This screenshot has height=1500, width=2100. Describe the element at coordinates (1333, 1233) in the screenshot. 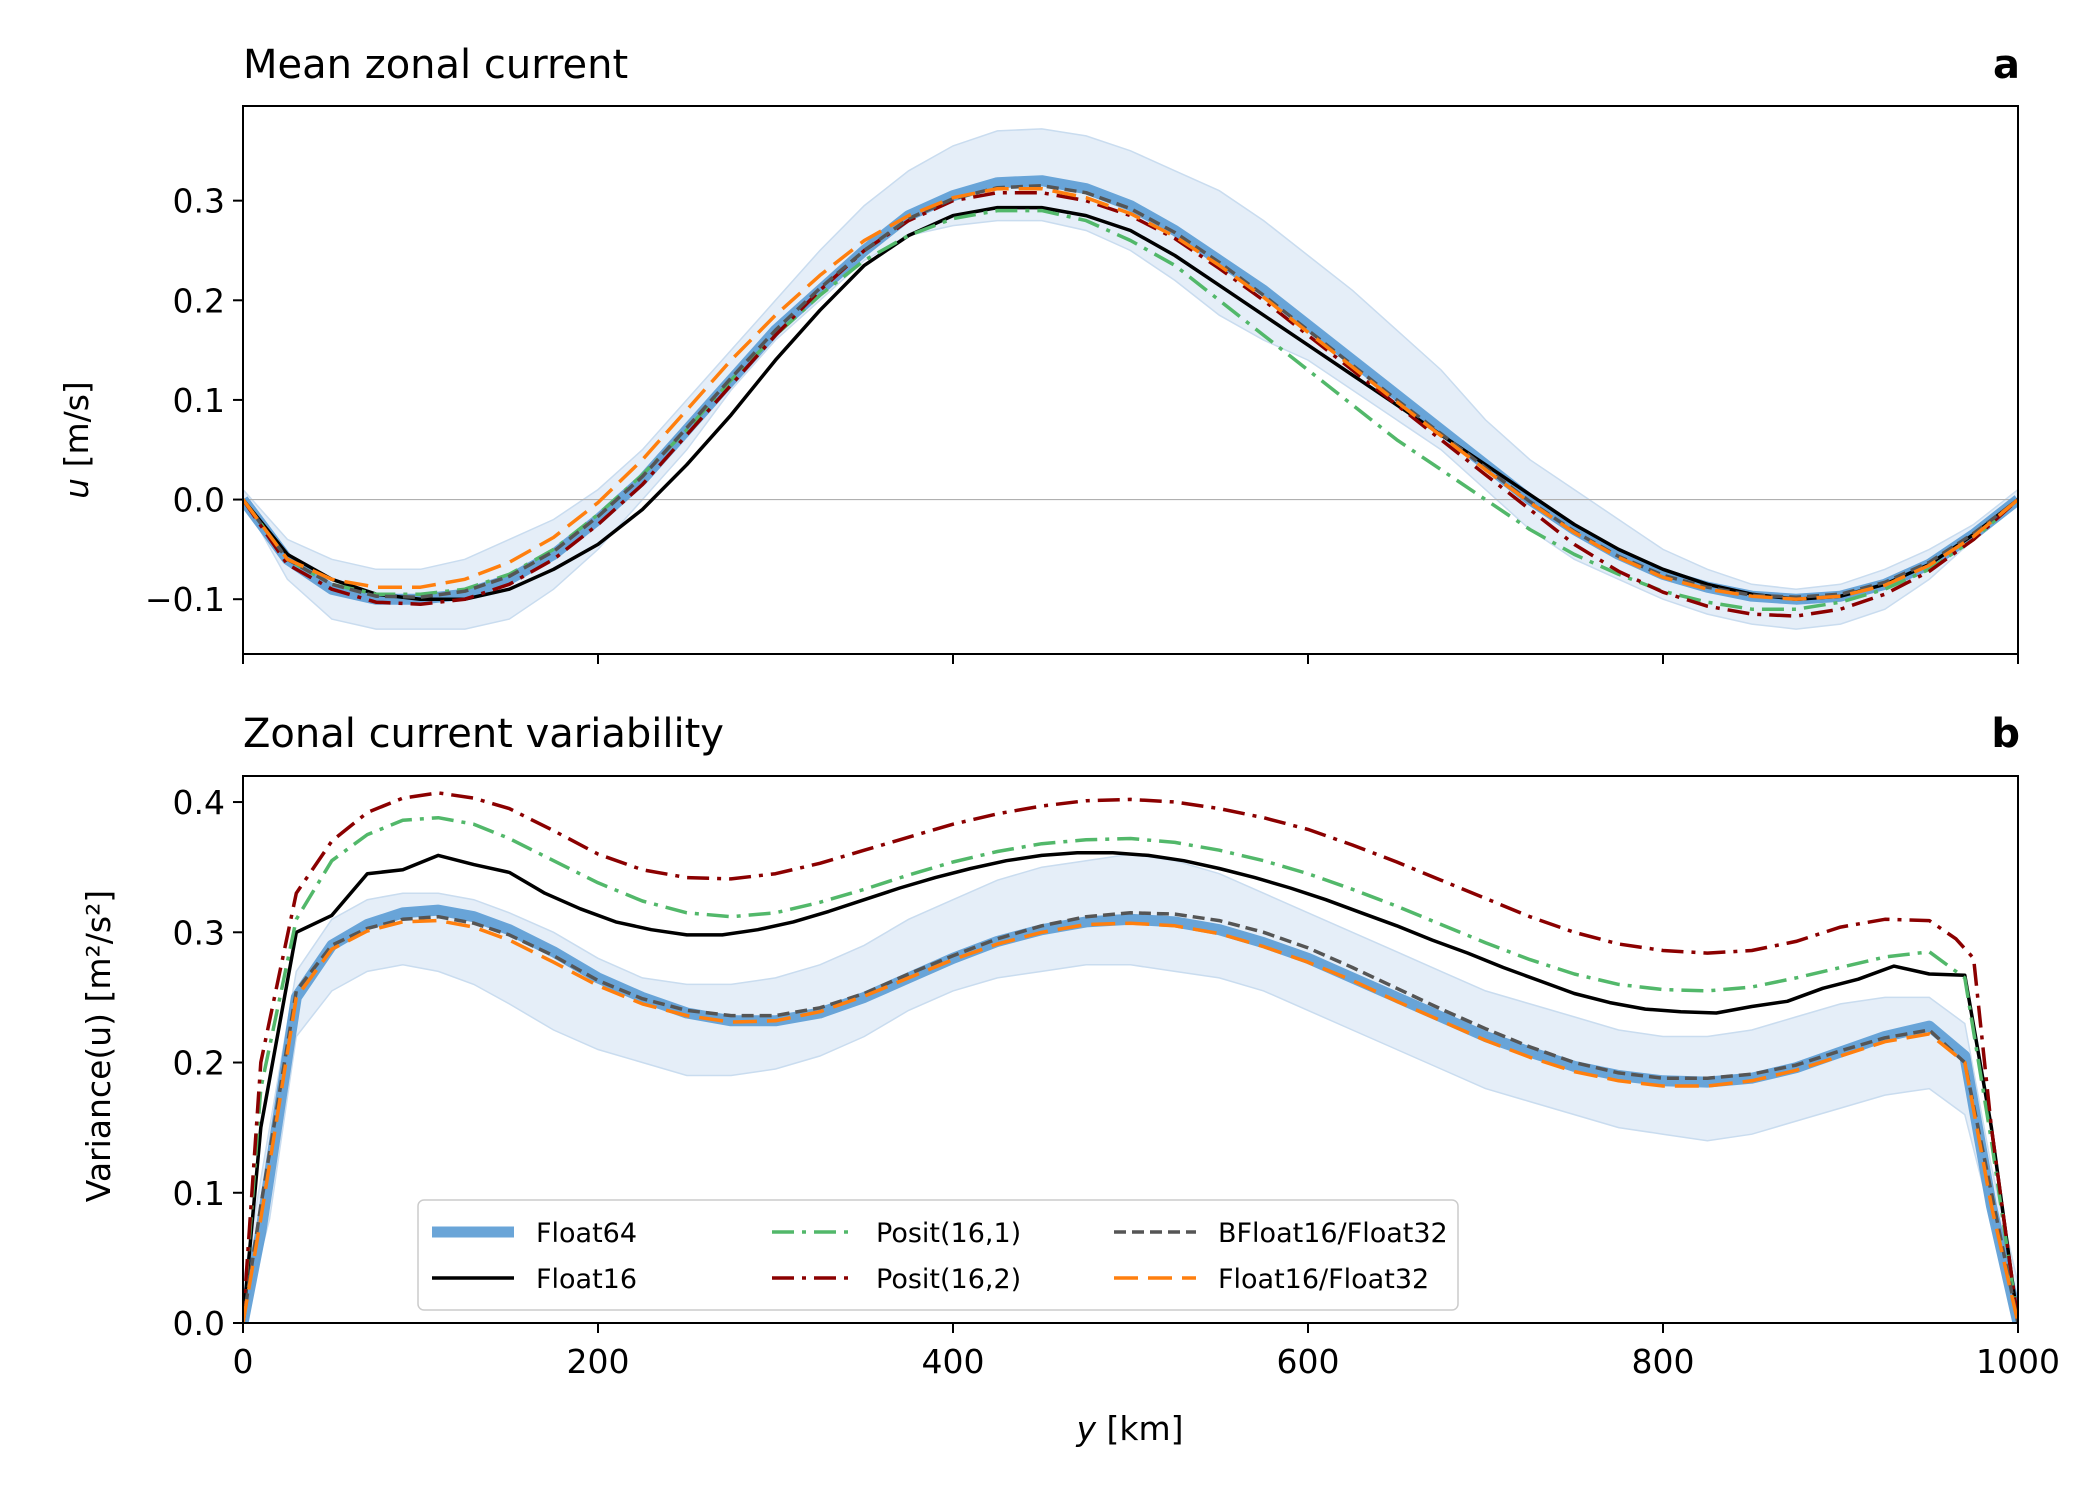

I see `legend-label-bf16: BFloat16/Float32` at that location.